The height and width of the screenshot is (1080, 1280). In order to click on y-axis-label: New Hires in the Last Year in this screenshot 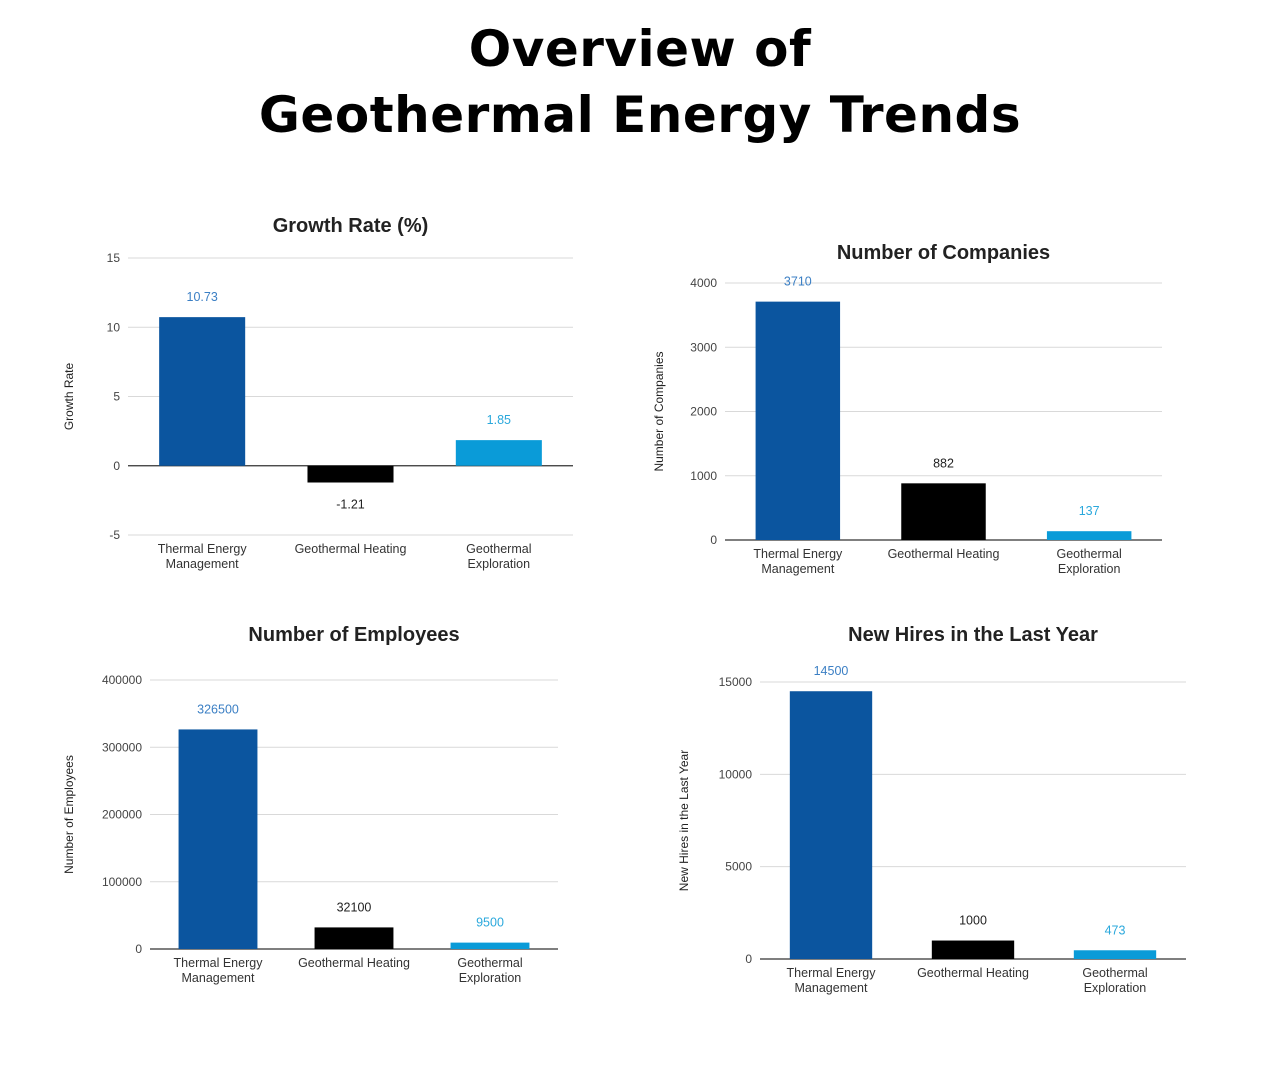, I will do `click(684, 820)`.